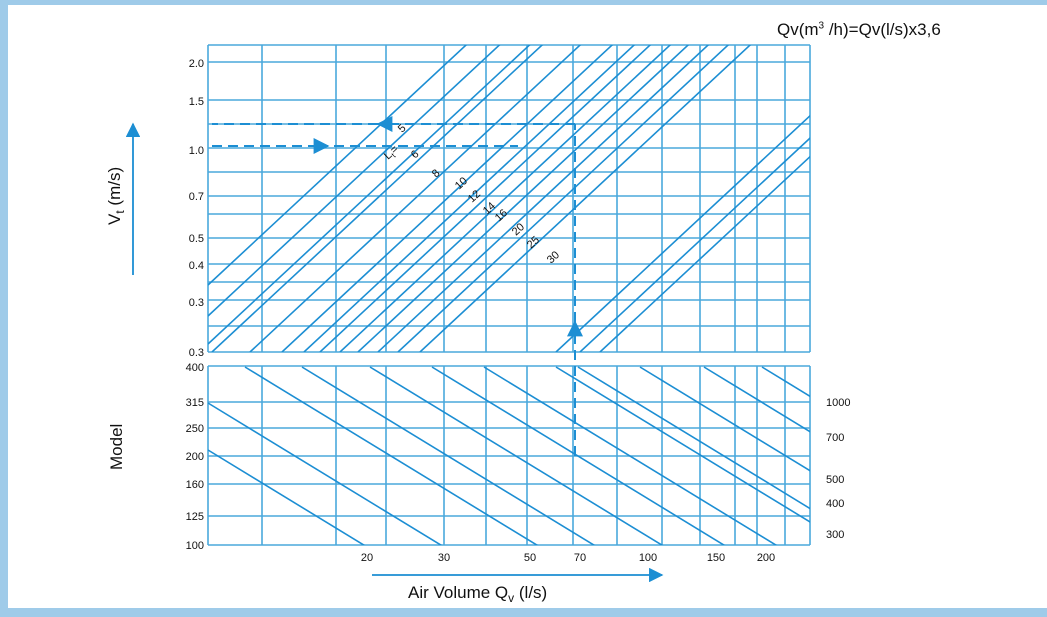  I want to click on y-tick-model: 315, so click(195, 403).